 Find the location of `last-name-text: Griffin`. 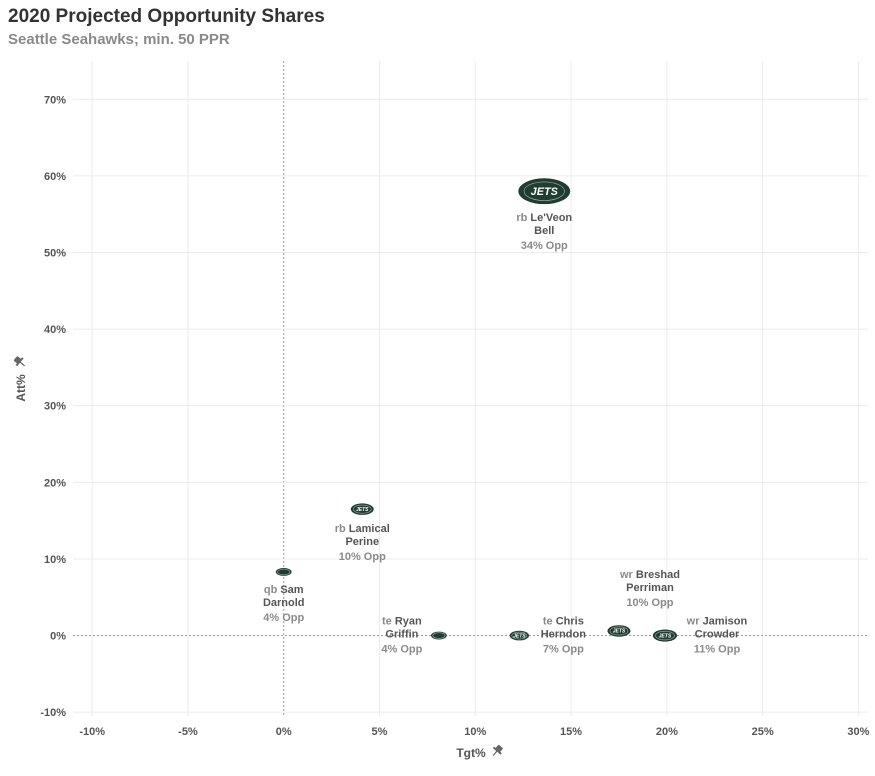

last-name-text: Griffin is located at coordinates (401, 635).